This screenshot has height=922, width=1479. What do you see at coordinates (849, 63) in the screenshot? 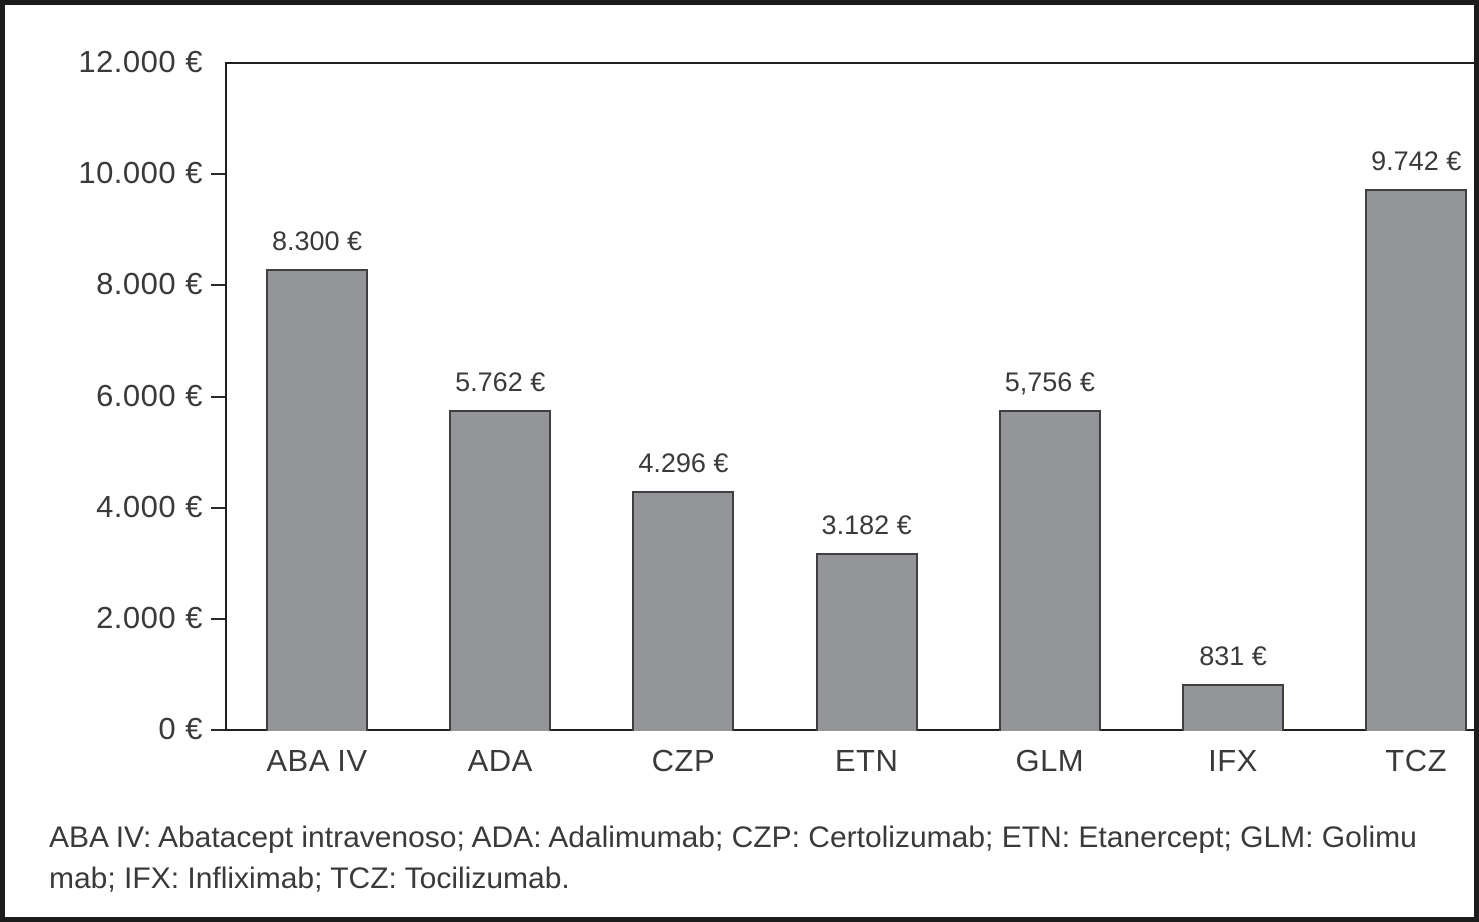
I see `plot-top-border-line` at bounding box center [849, 63].